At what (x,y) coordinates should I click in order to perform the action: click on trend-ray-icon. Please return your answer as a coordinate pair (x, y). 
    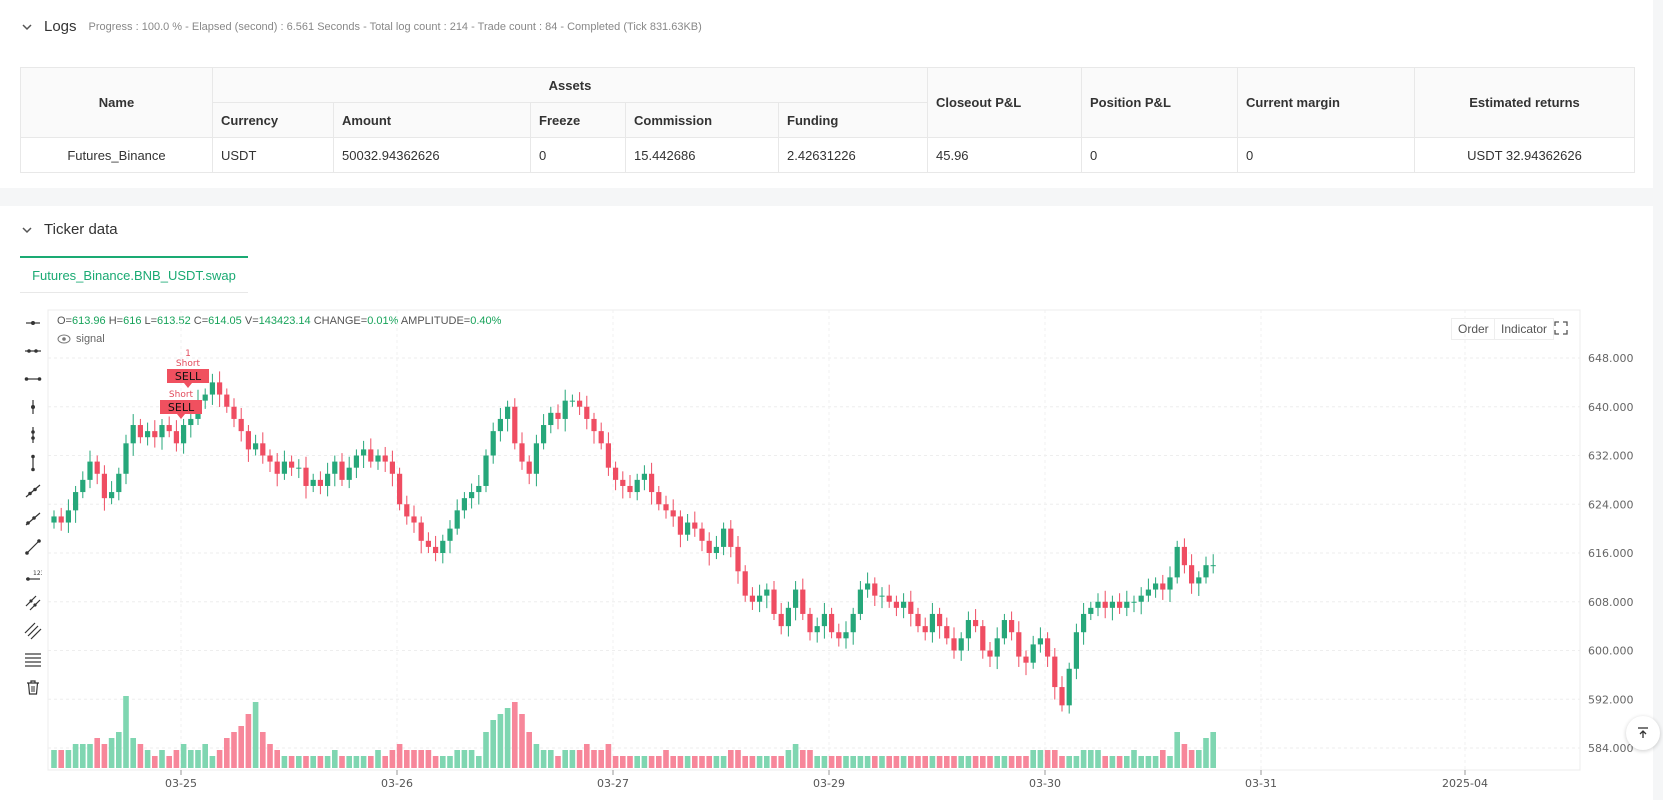
    Looking at the image, I should click on (33, 491).